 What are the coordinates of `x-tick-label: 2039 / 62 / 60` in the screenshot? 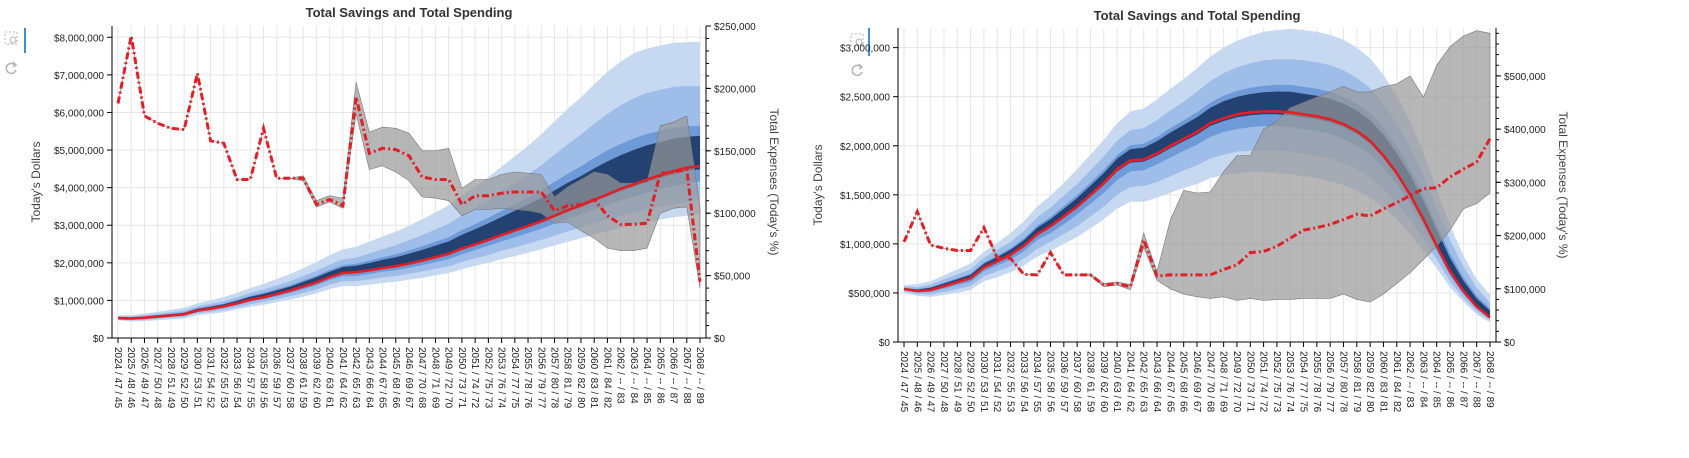 It's located at (1103, 382).